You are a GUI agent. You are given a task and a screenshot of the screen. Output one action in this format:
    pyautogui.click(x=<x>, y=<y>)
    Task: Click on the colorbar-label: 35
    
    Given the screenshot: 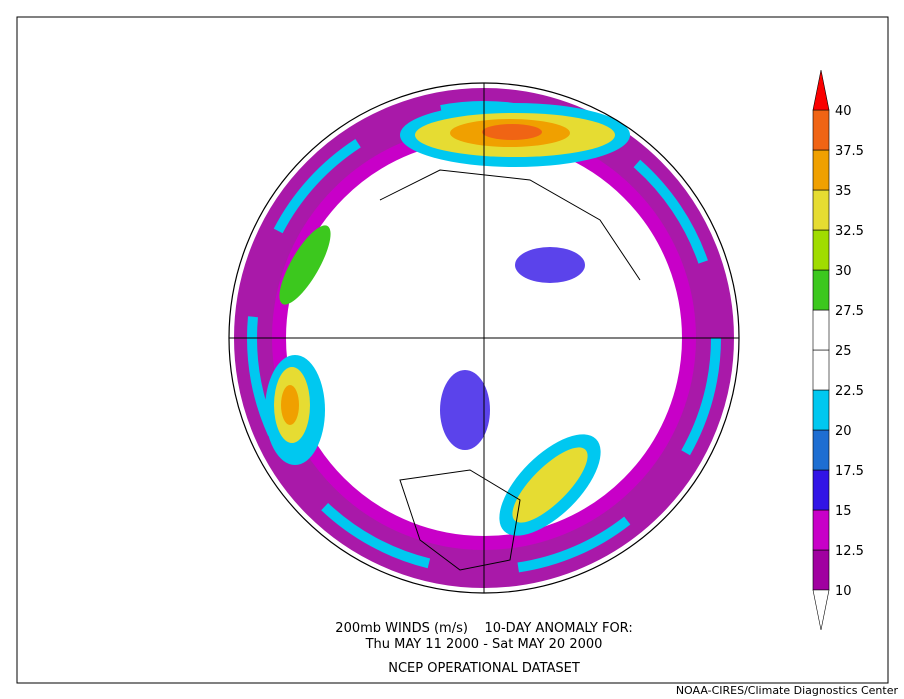 What is the action you would take?
    pyautogui.click(x=843, y=191)
    